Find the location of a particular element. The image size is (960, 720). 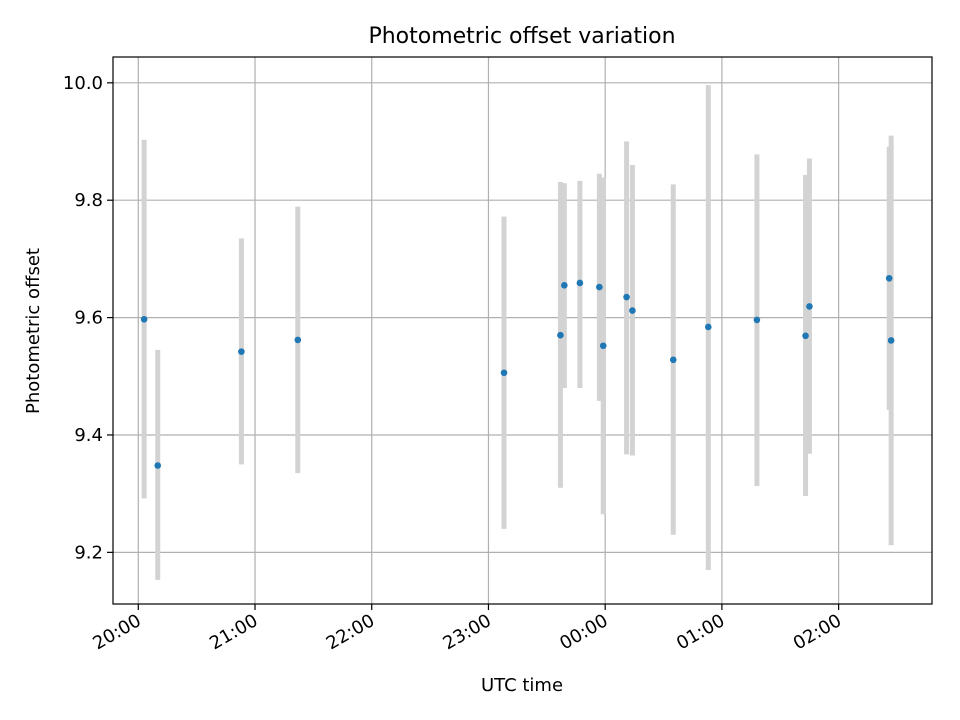

y-tick-label: 10.0 is located at coordinates (83, 83).